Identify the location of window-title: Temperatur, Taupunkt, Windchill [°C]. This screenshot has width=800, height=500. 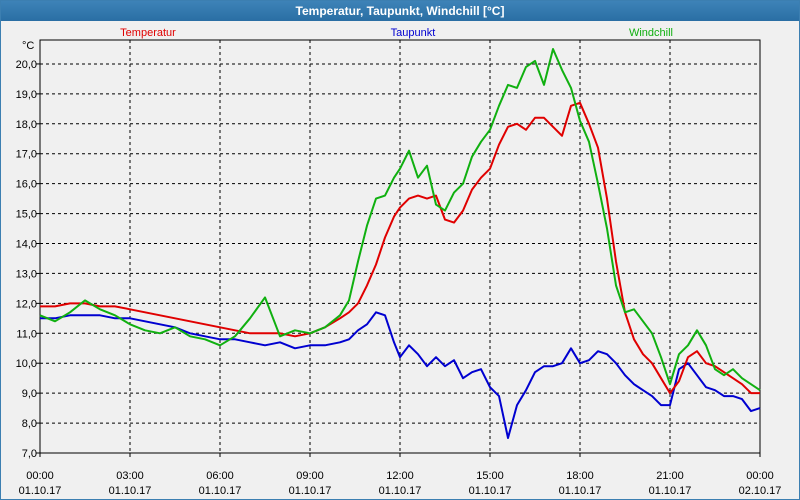
(400, 11).